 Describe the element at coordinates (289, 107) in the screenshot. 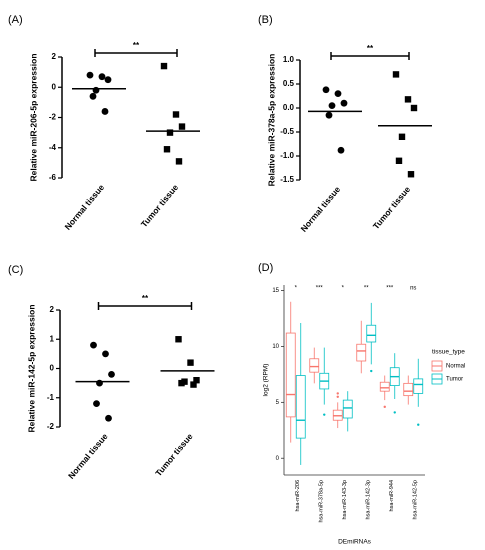

I see `y-tick-label: 0.0` at that location.